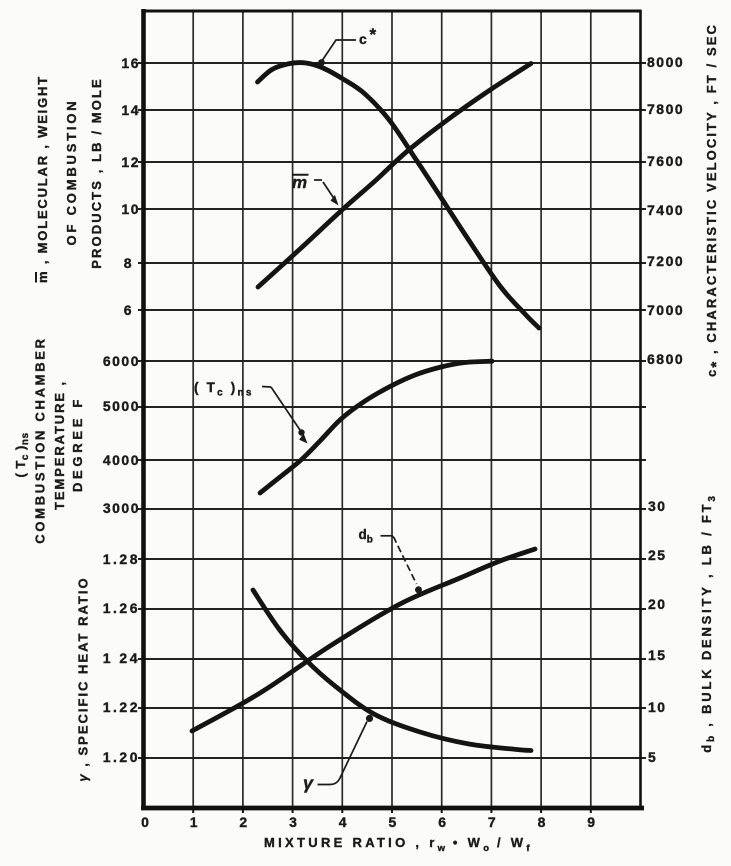  What do you see at coordinates (492, 822) in the screenshot?
I see `svg-text: 7` at bounding box center [492, 822].